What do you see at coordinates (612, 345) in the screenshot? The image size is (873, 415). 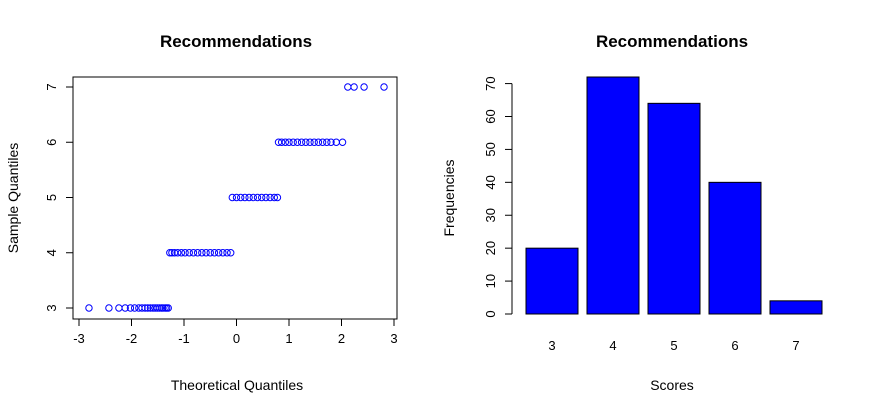 I see `bar-x-tick-label: 4` at bounding box center [612, 345].